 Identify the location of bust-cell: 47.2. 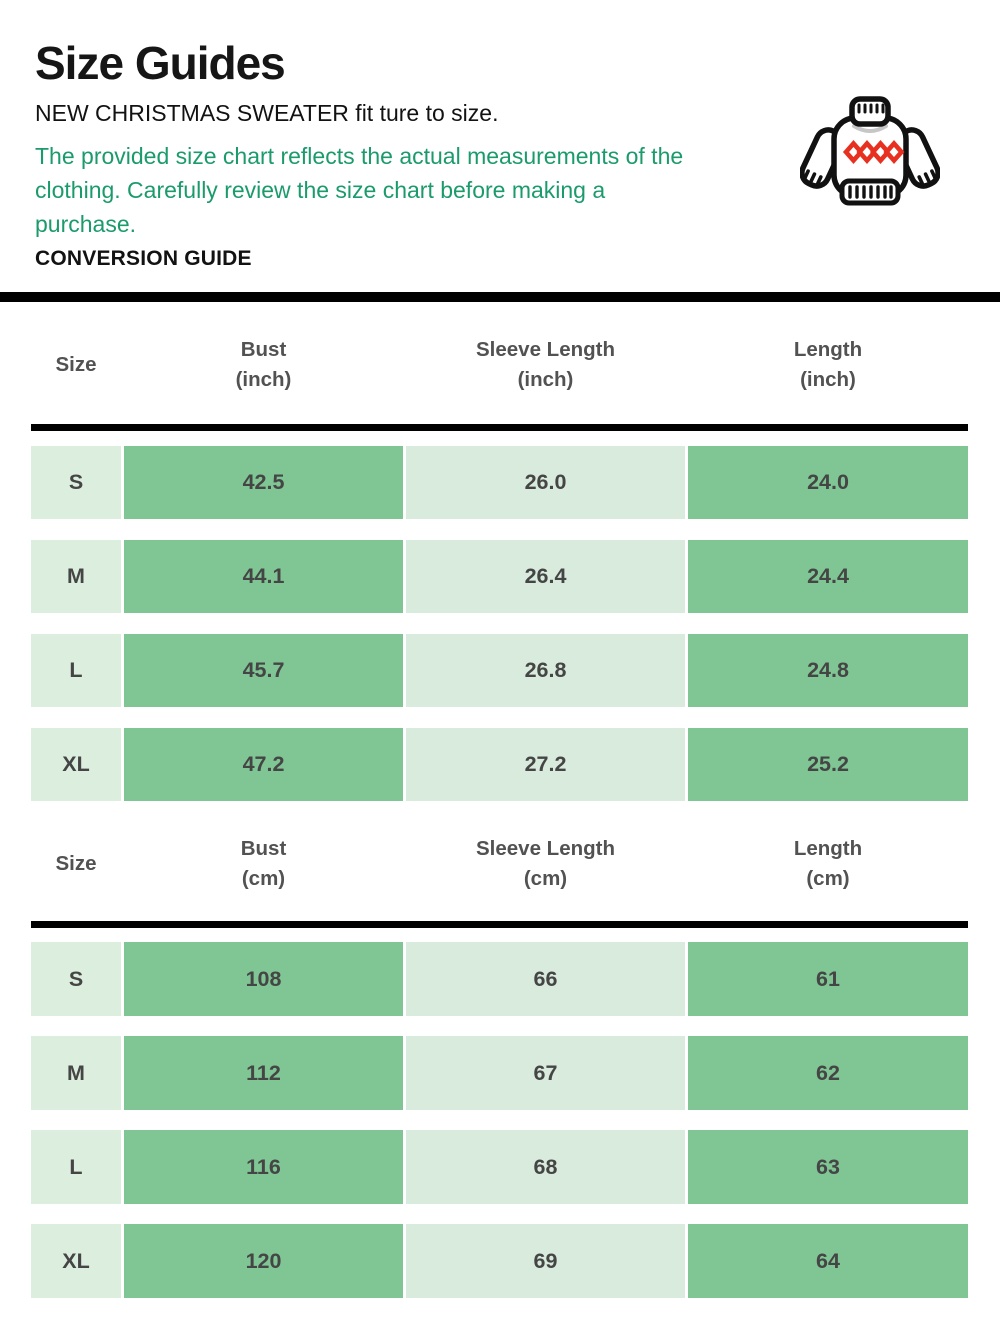
(263, 764).